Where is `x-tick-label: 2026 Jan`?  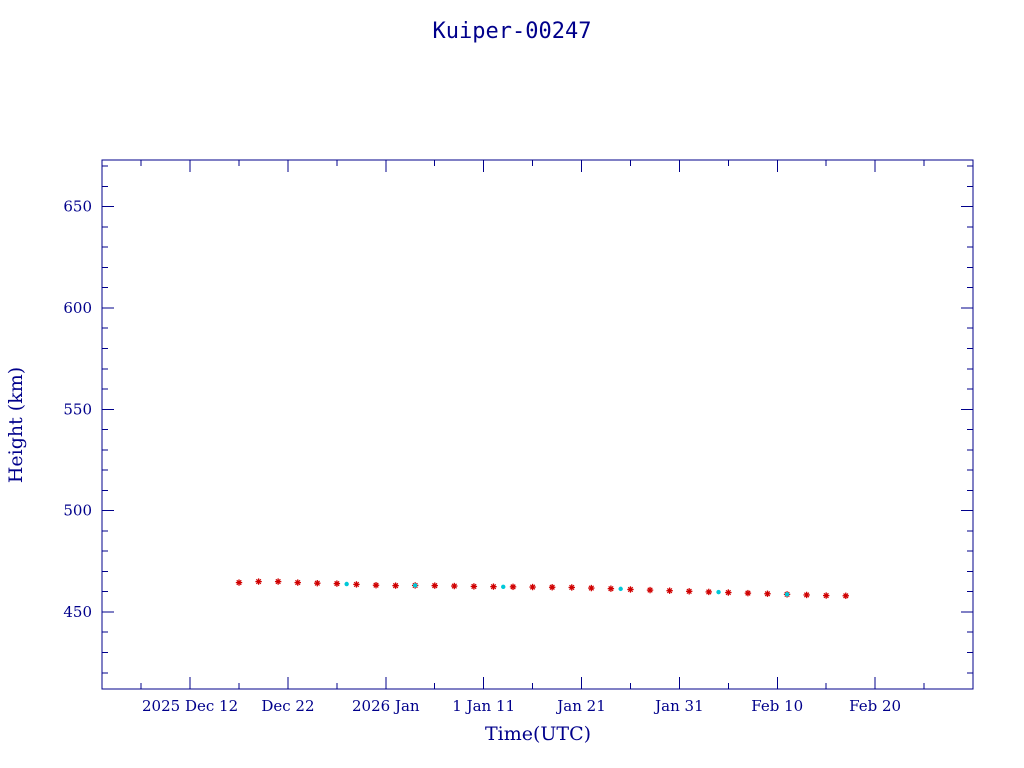
x-tick-label: 2026 Jan is located at coordinates (386, 706).